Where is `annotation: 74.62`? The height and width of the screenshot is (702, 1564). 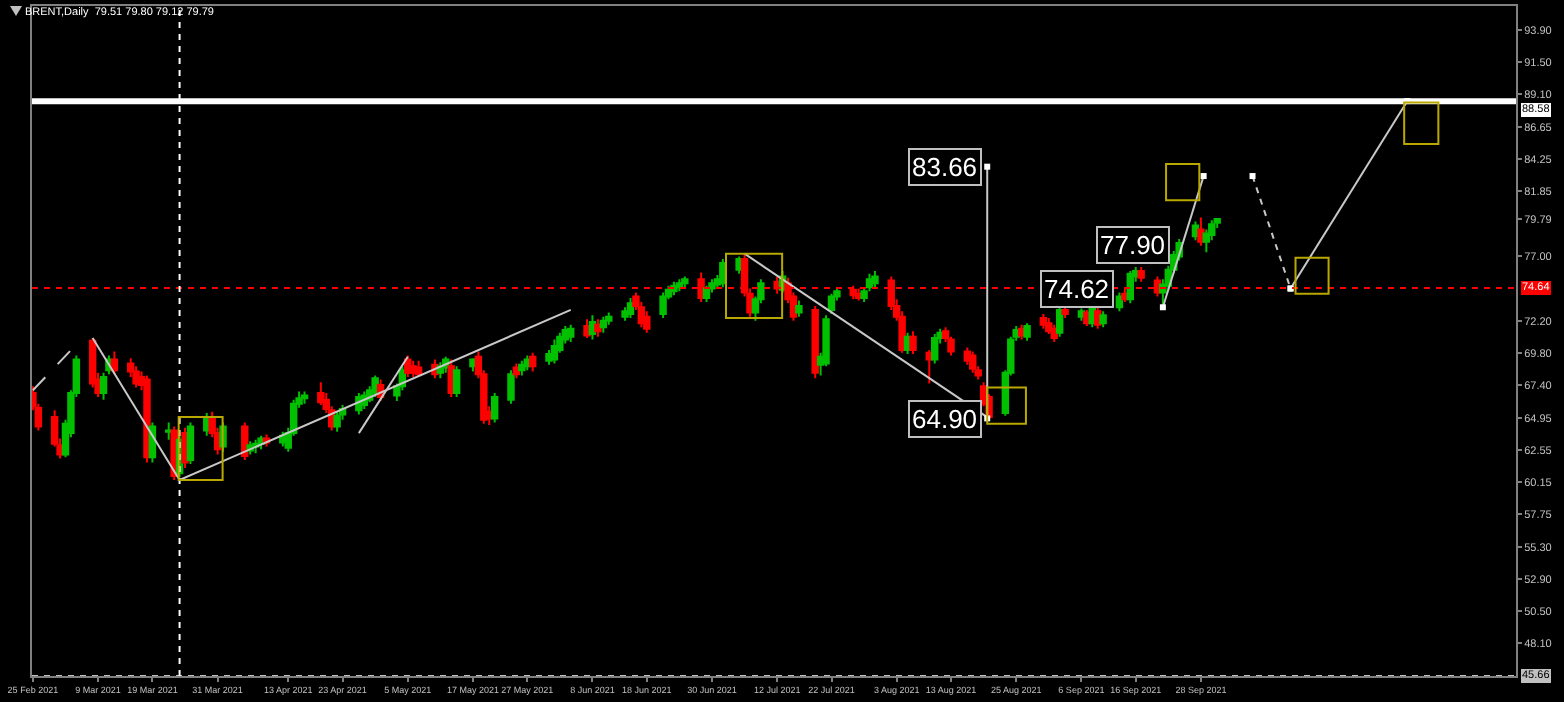 annotation: 74.62 is located at coordinates (1077, 289).